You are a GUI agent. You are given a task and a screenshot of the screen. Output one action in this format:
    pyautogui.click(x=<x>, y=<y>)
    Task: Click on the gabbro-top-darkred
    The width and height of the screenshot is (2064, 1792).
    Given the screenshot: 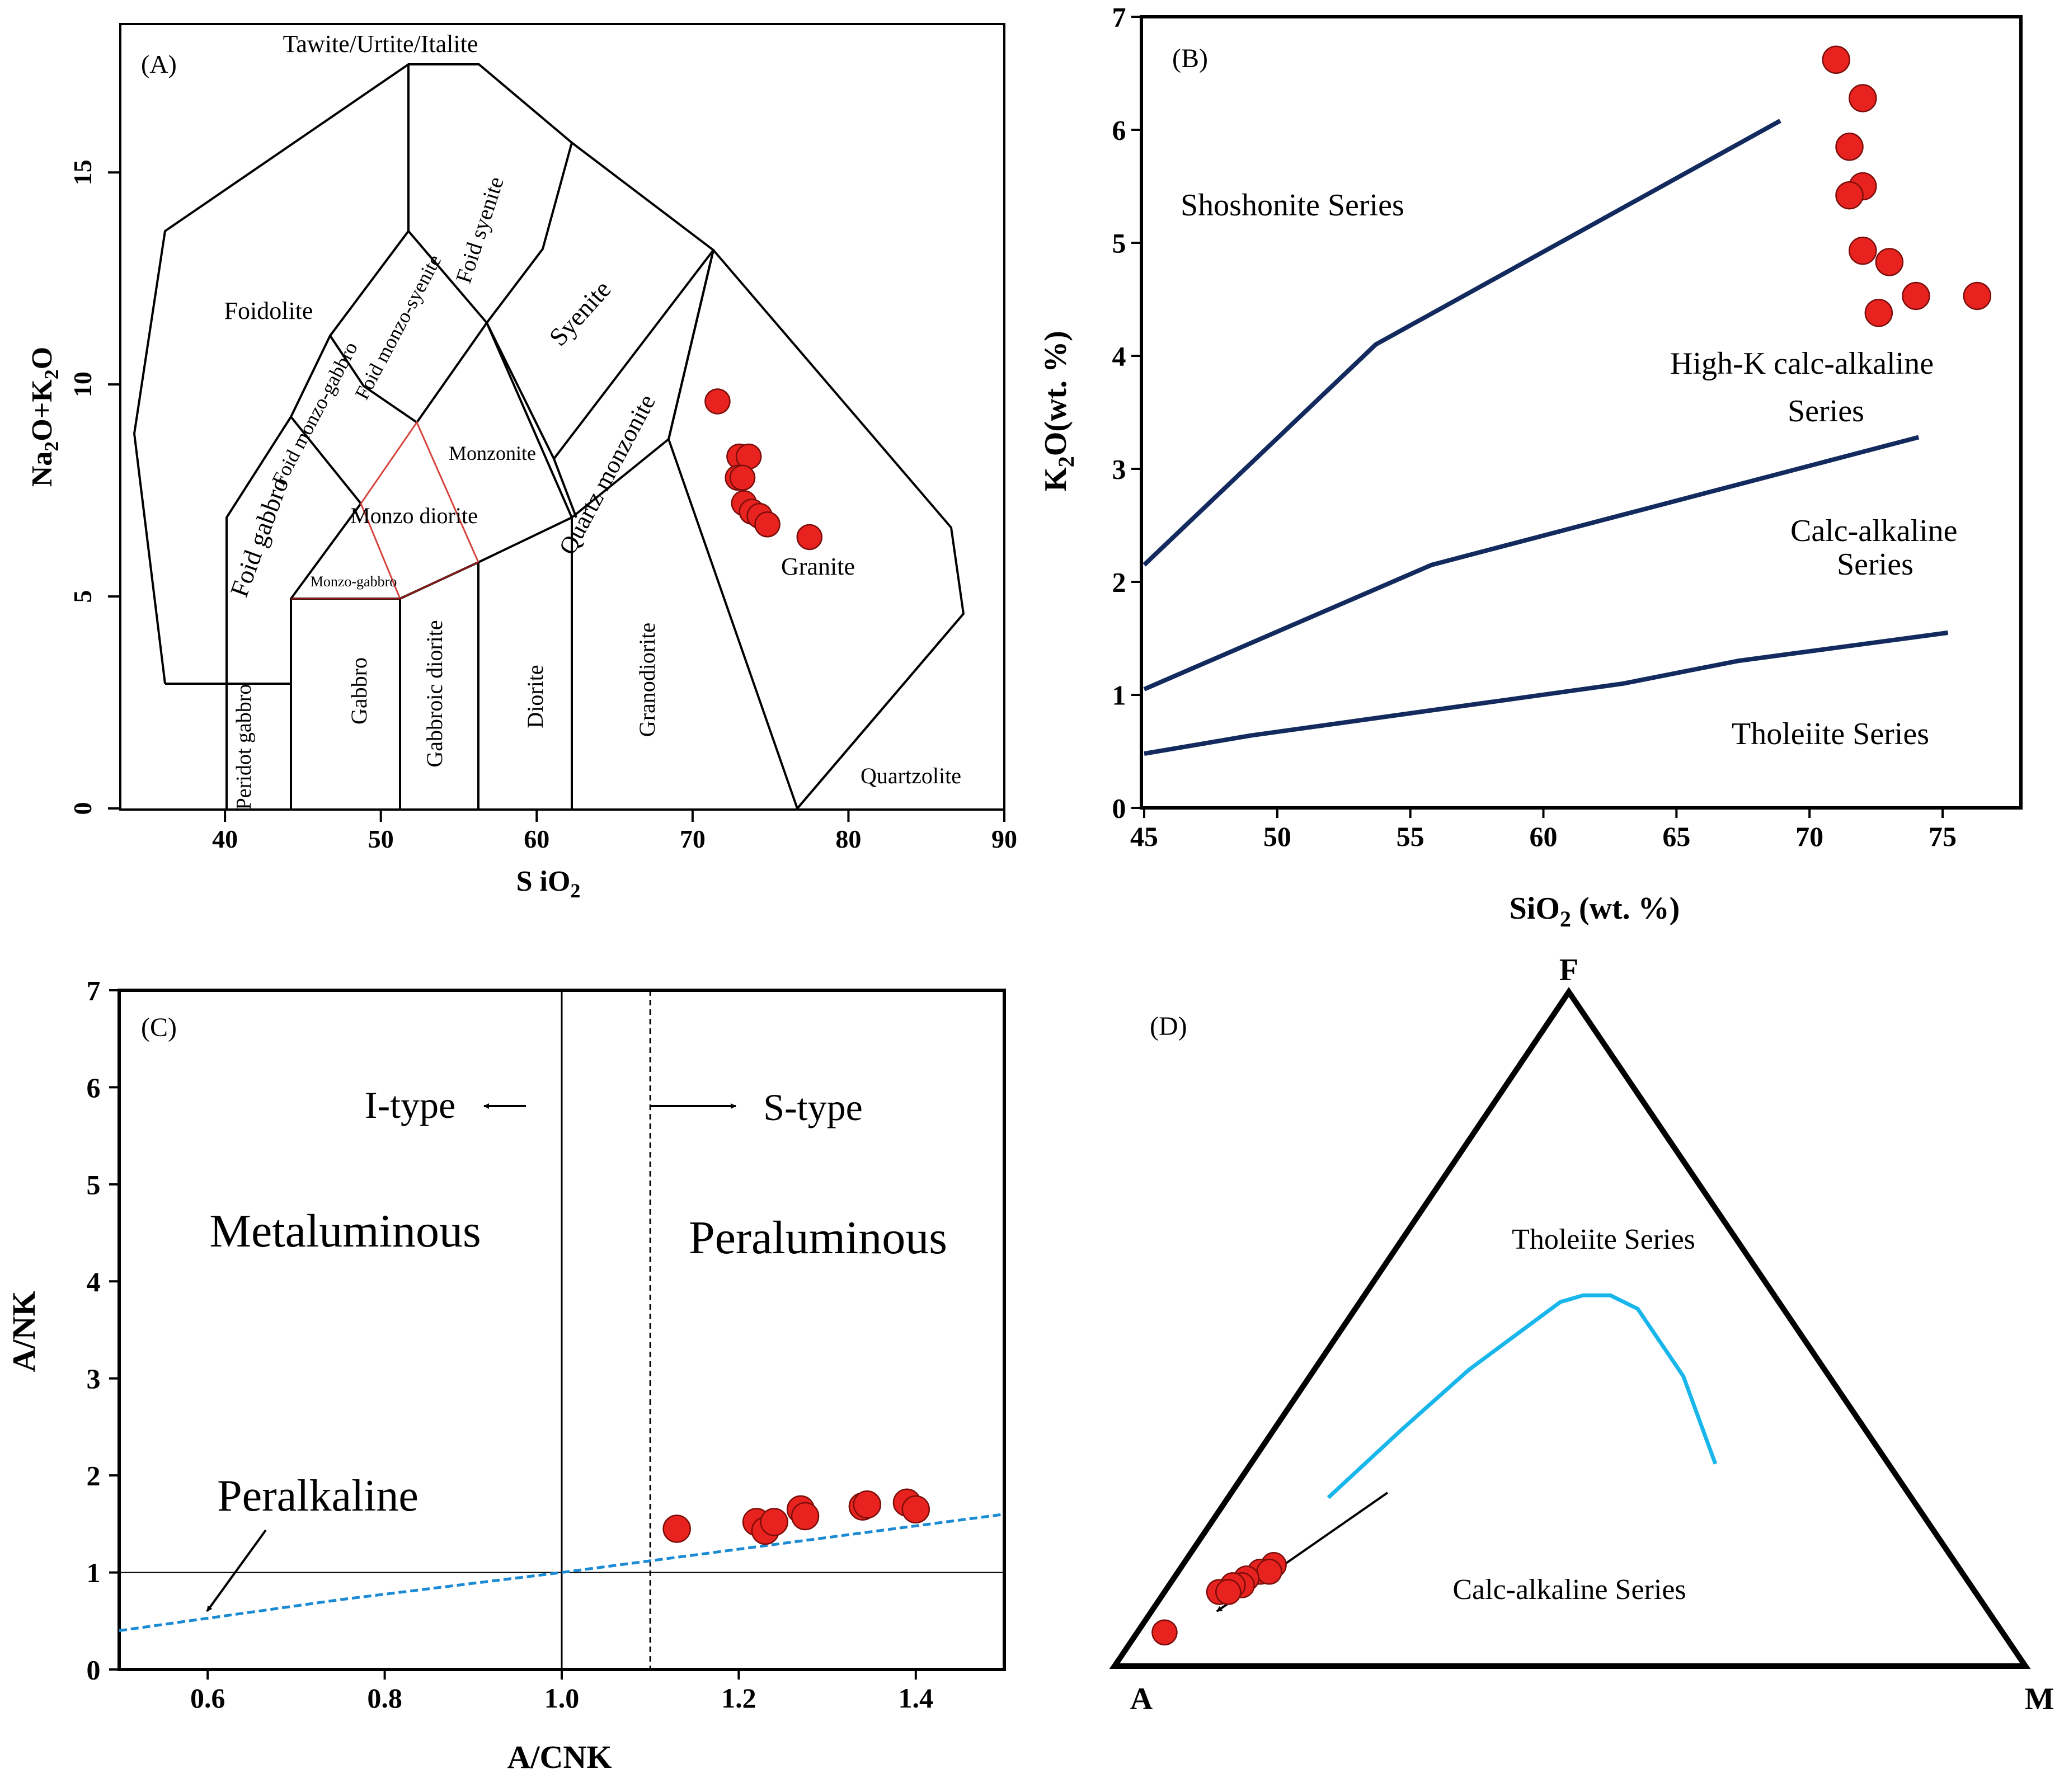 What is the action you would take?
    pyautogui.click(x=385, y=580)
    